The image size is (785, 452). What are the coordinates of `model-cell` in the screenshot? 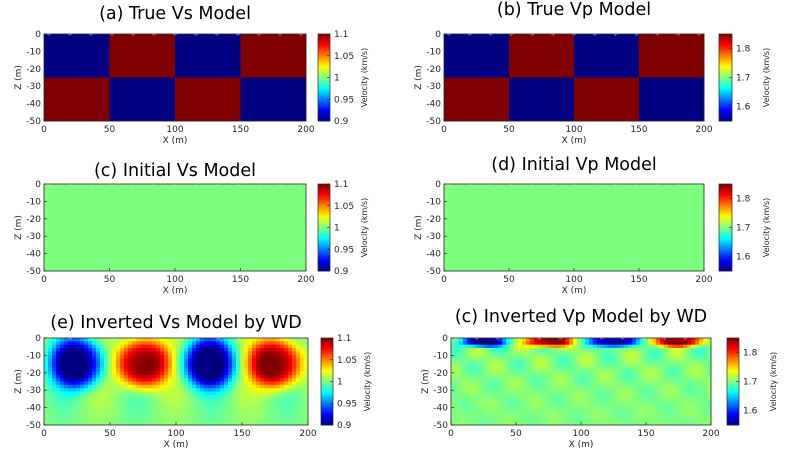 It's located at (77, 56).